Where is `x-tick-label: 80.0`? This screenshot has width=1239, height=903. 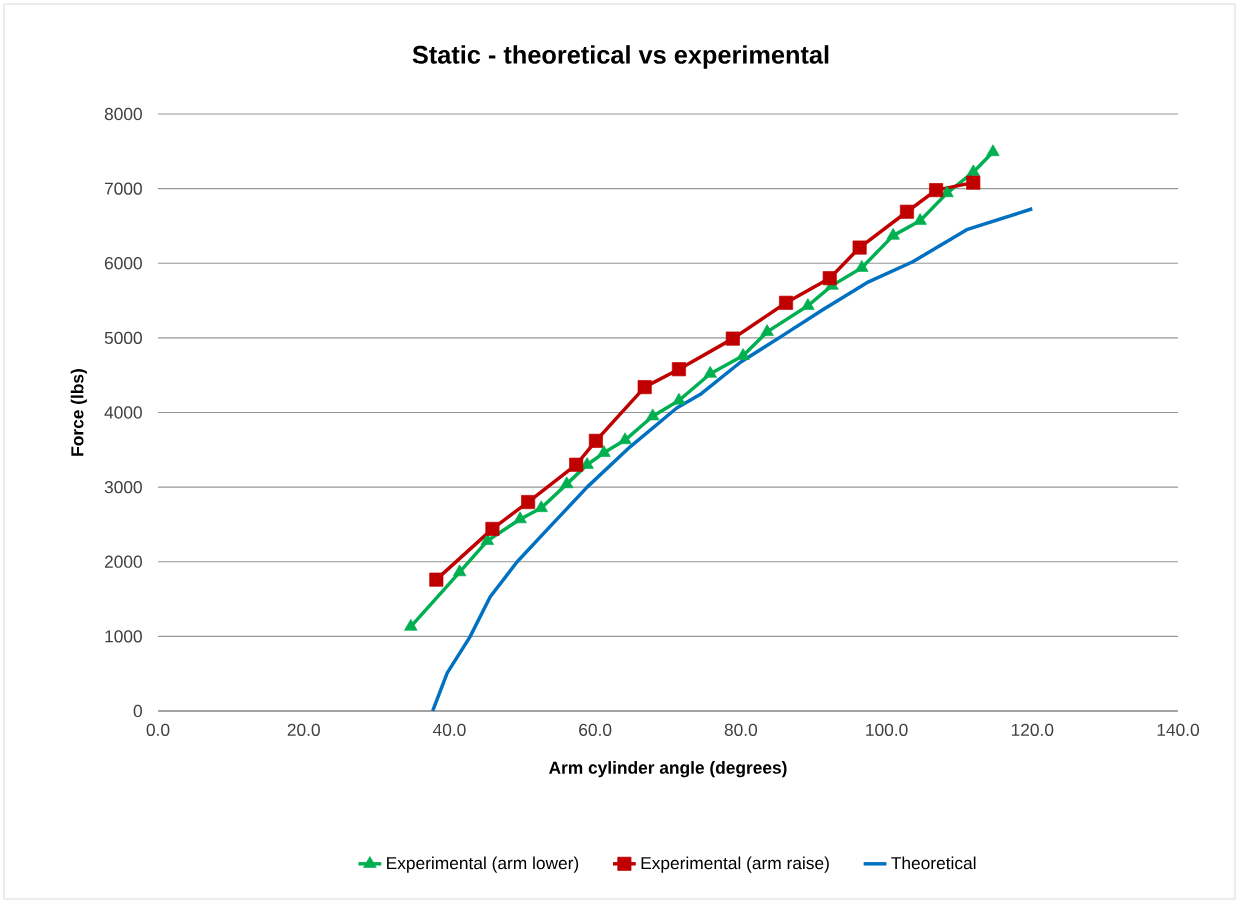 x-tick-label: 80.0 is located at coordinates (741, 729).